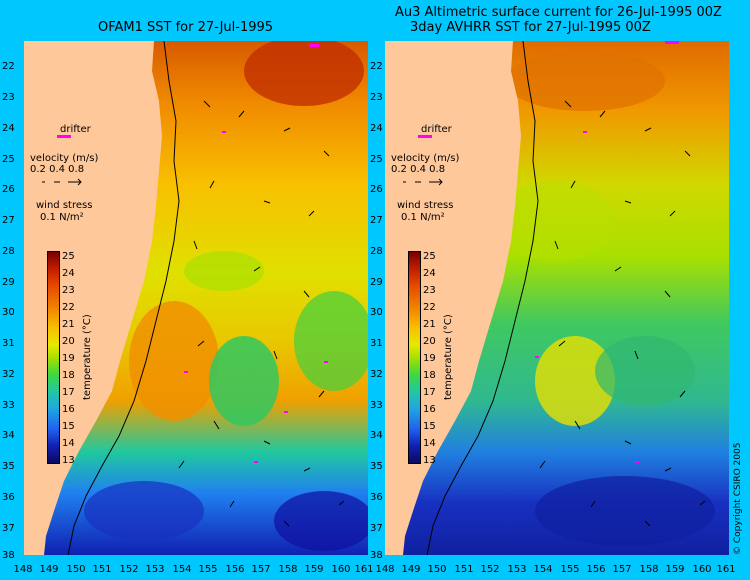 Image resolution: width=750 pixels, height=580 pixels. Describe the element at coordinates (68, 324) in the screenshot. I see `colorbar-tick: 21` at that location.